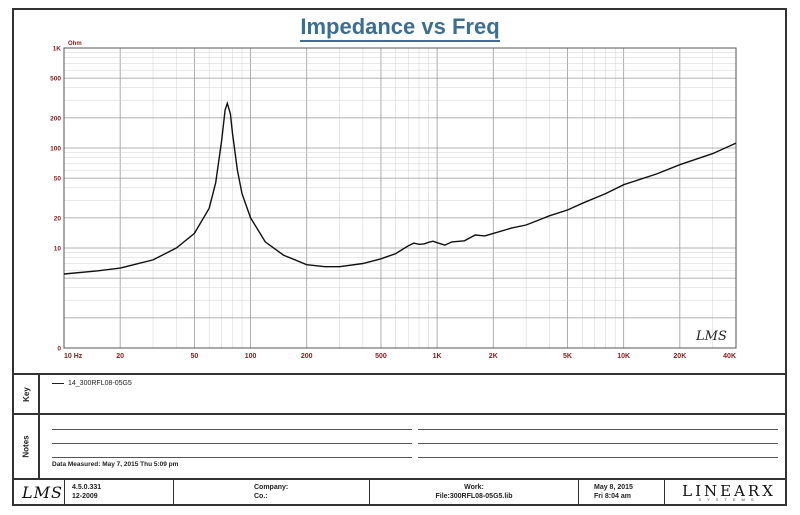 The image size is (800, 515). I want to click on version-number: 4.5.0.331, so click(87, 487).